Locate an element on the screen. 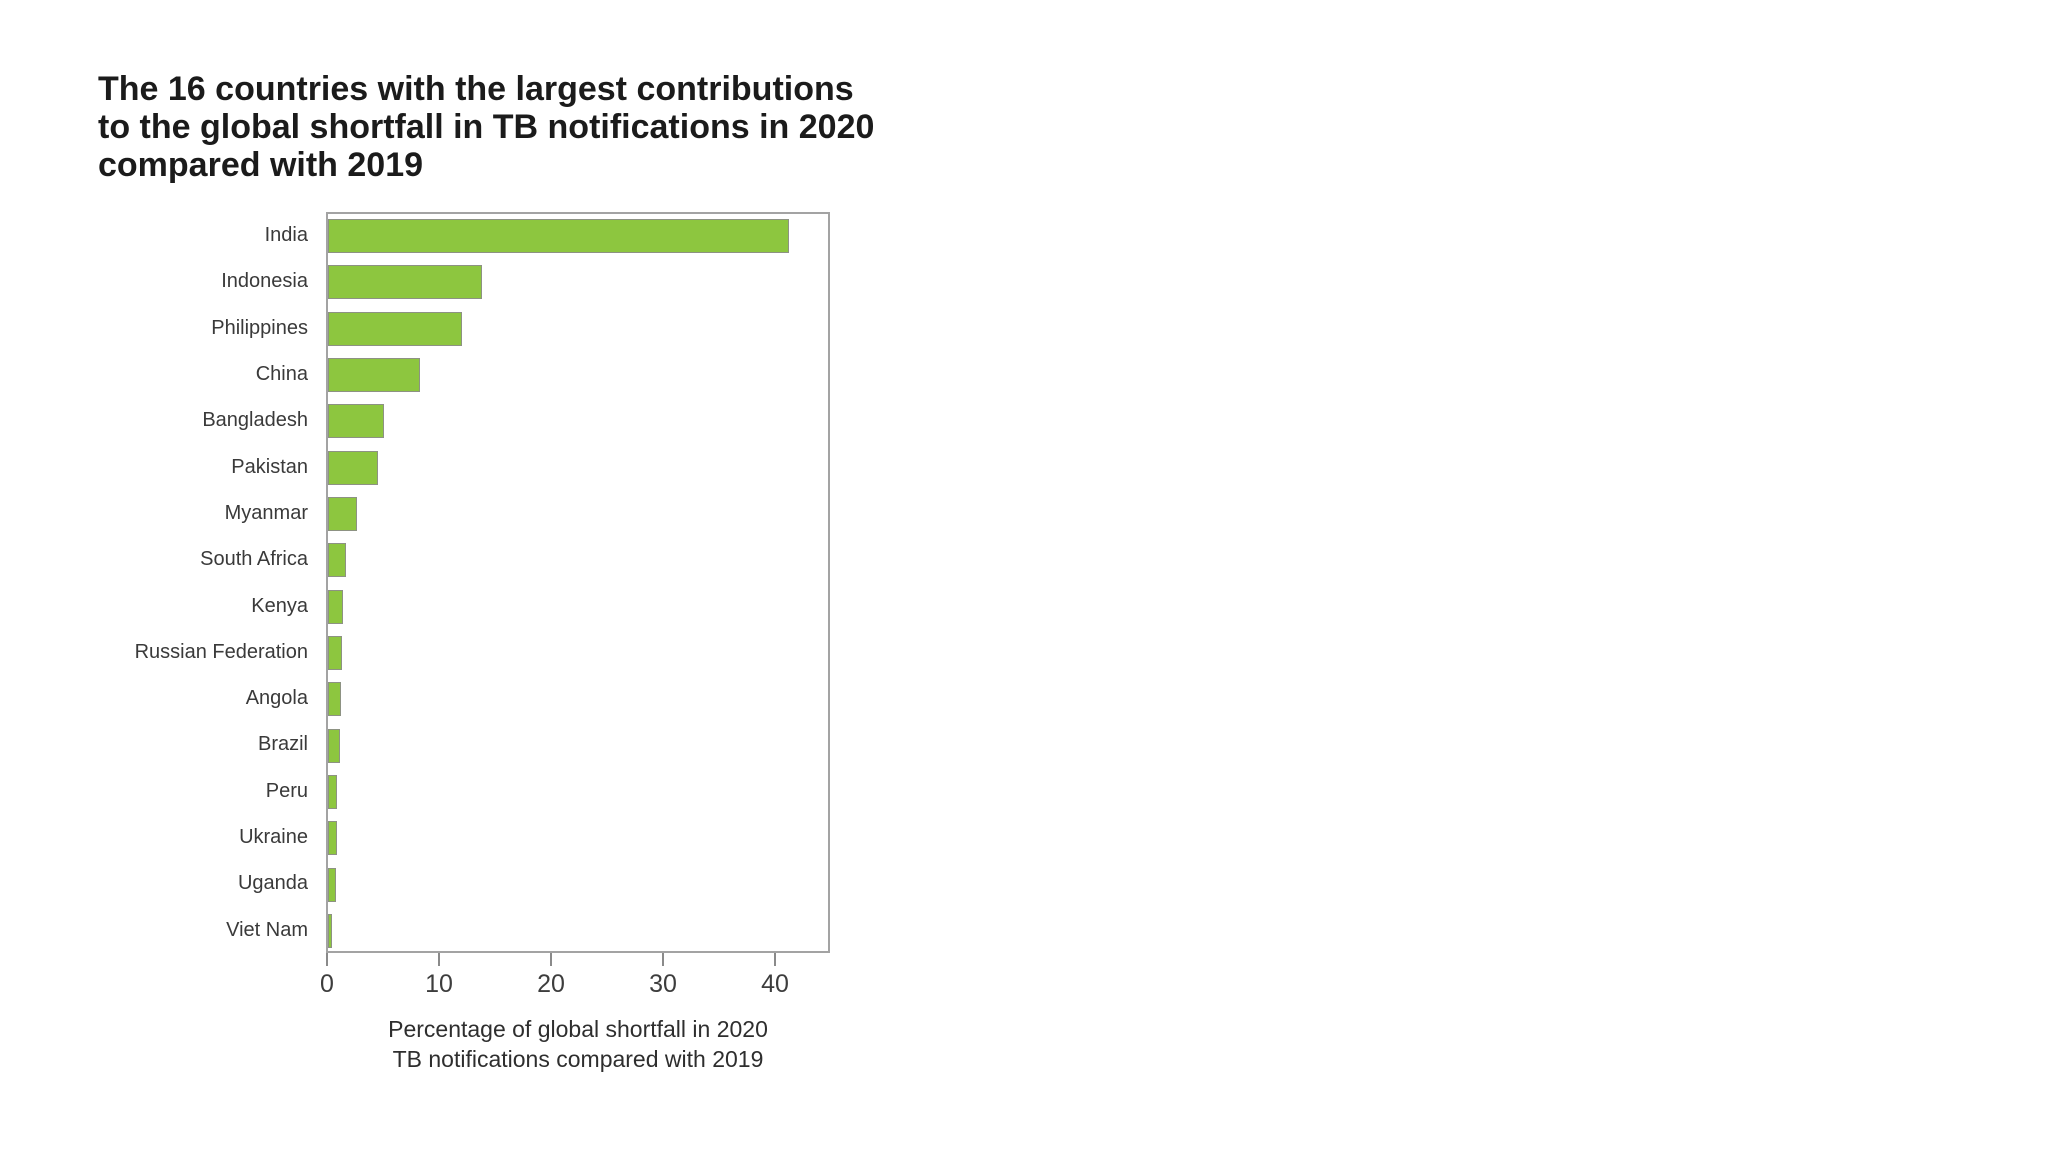 This screenshot has height=1152, width=2048. category-label-bangladesh: Bangladesh is located at coordinates (255, 420).